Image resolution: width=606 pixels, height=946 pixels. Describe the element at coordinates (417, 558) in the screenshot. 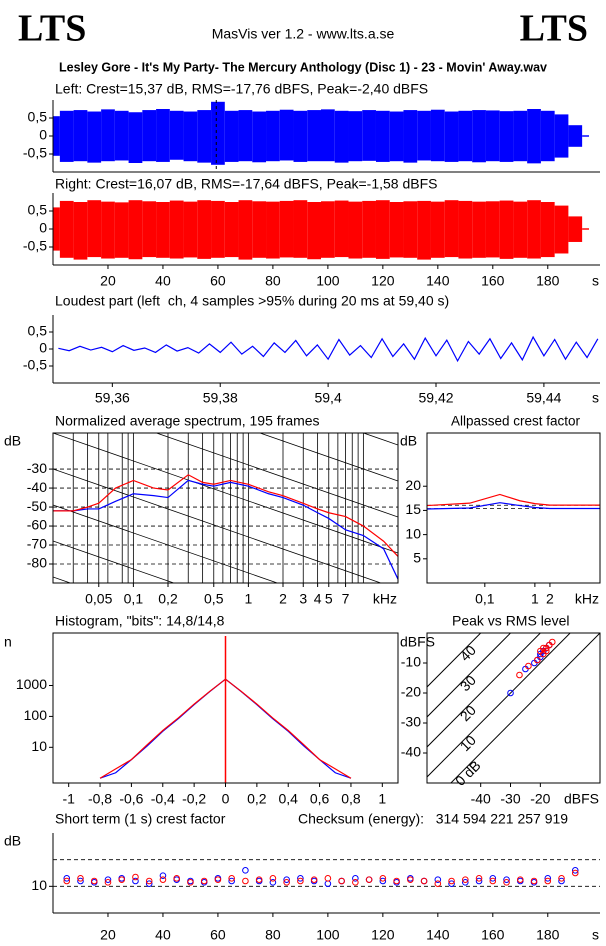

I see `y-tick-label: 5` at that location.